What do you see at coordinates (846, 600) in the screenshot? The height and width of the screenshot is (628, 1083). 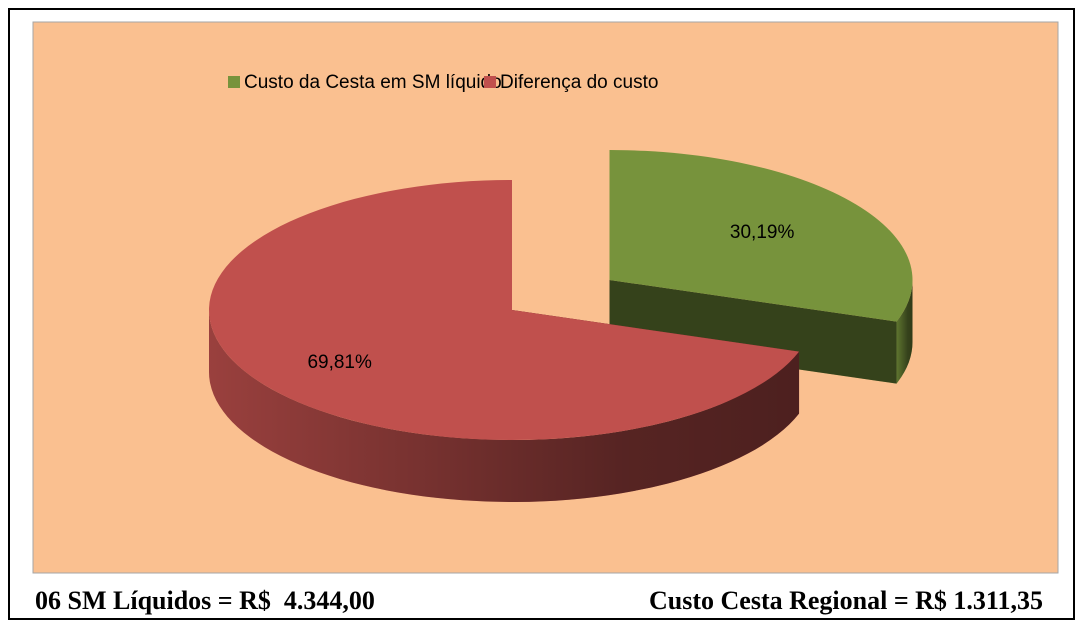 I see `footer-right: Custo Cesta Regional = R$ 1.311,35` at bounding box center [846, 600].